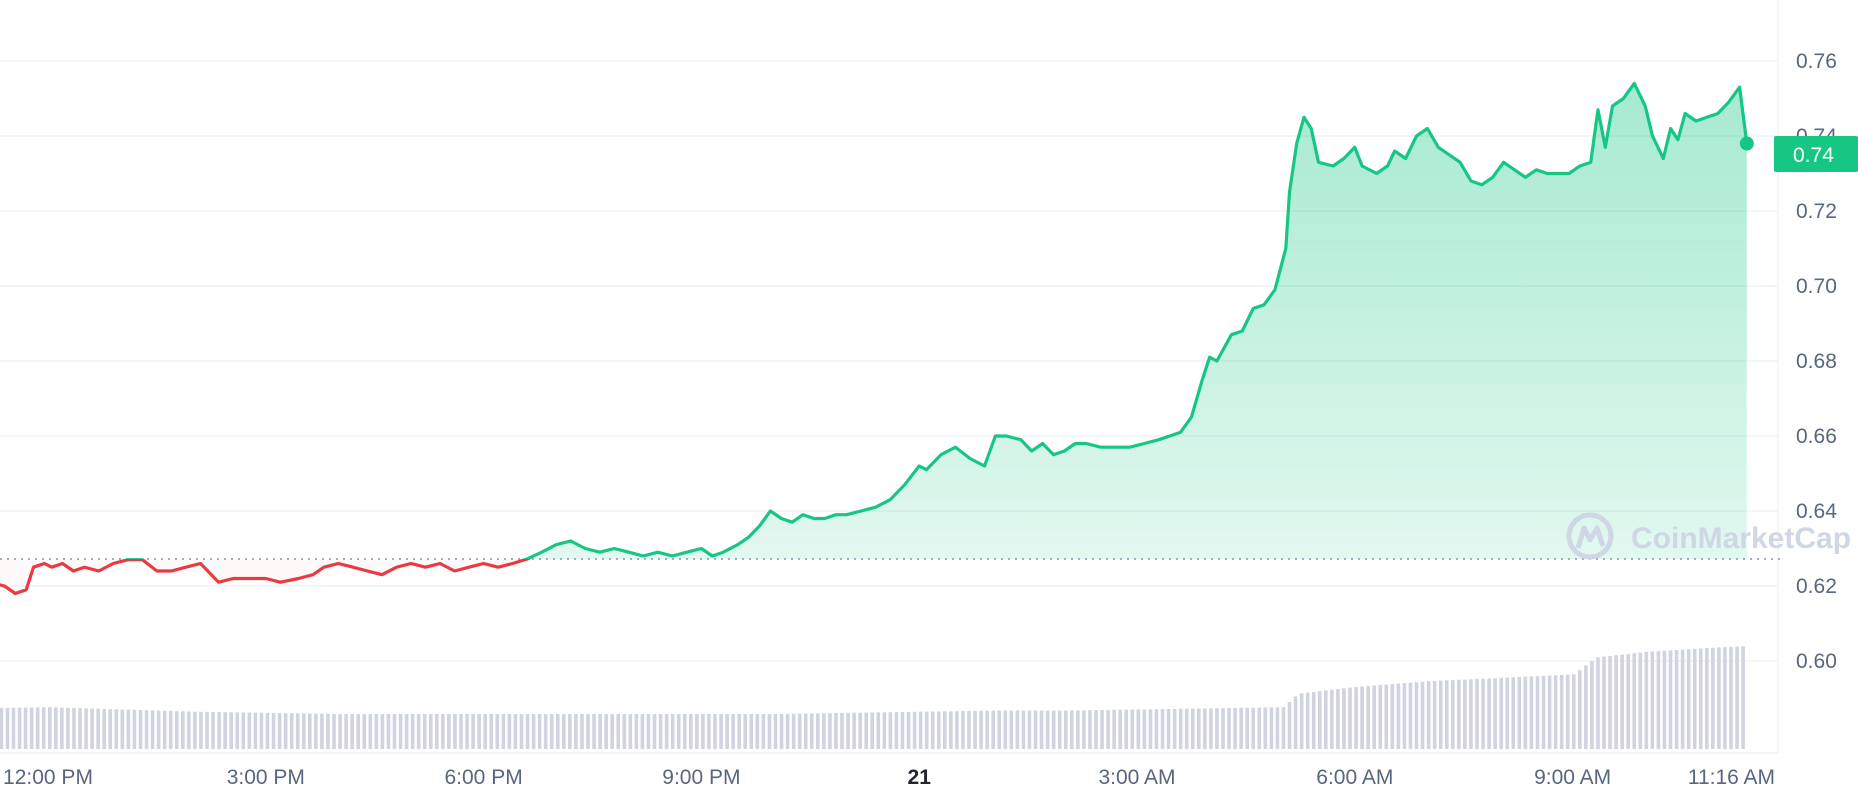 The height and width of the screenshot is (800, 1858). What do you see at coordinates (1731, 777) in the screenshot?
I see `x-tick-label: 11:16 AM` at bounding box center [1731, 777].